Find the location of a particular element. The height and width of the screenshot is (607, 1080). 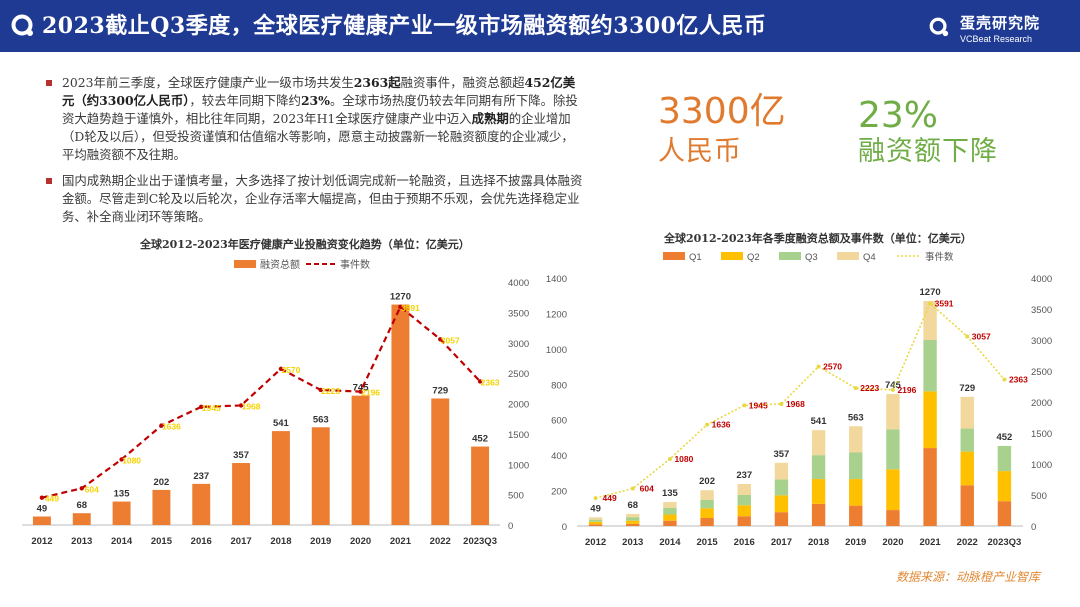

legend-label: Q4 is located at coordinates (869, 257).